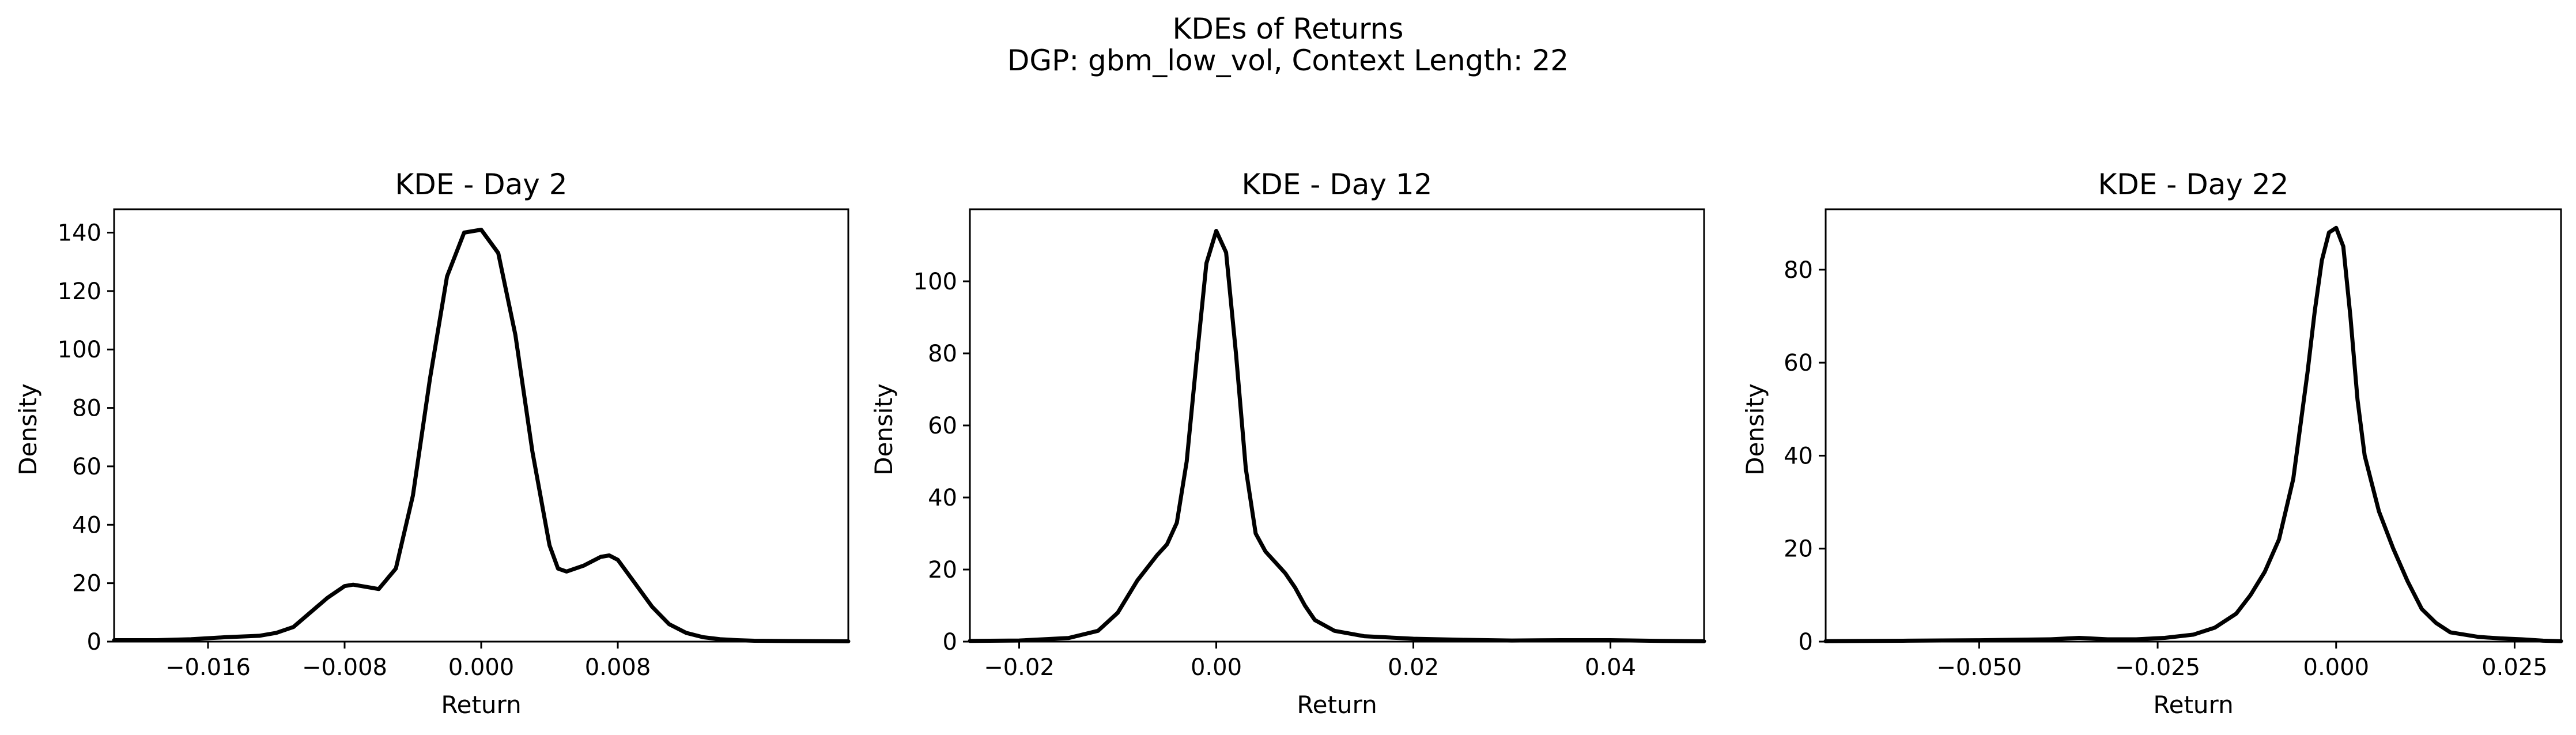  Describe the element at coordinates (1019, 667) in the screenshot. I see `x-tick-label: −0.02` at that location.